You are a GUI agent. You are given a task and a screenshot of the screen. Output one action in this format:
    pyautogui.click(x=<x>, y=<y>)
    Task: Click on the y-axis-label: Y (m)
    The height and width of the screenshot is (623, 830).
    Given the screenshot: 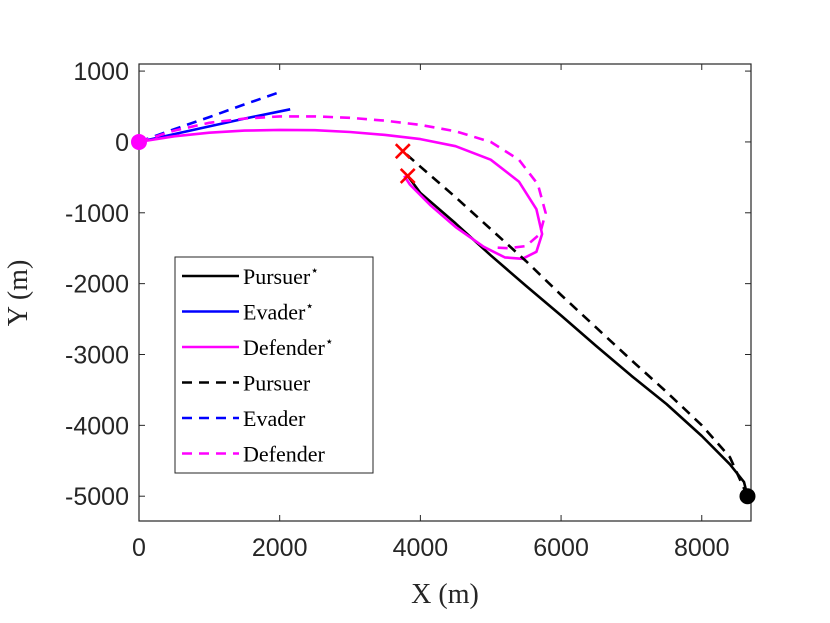 What is the action you would take?
    pyautogui.click(x=18, y=293)
    